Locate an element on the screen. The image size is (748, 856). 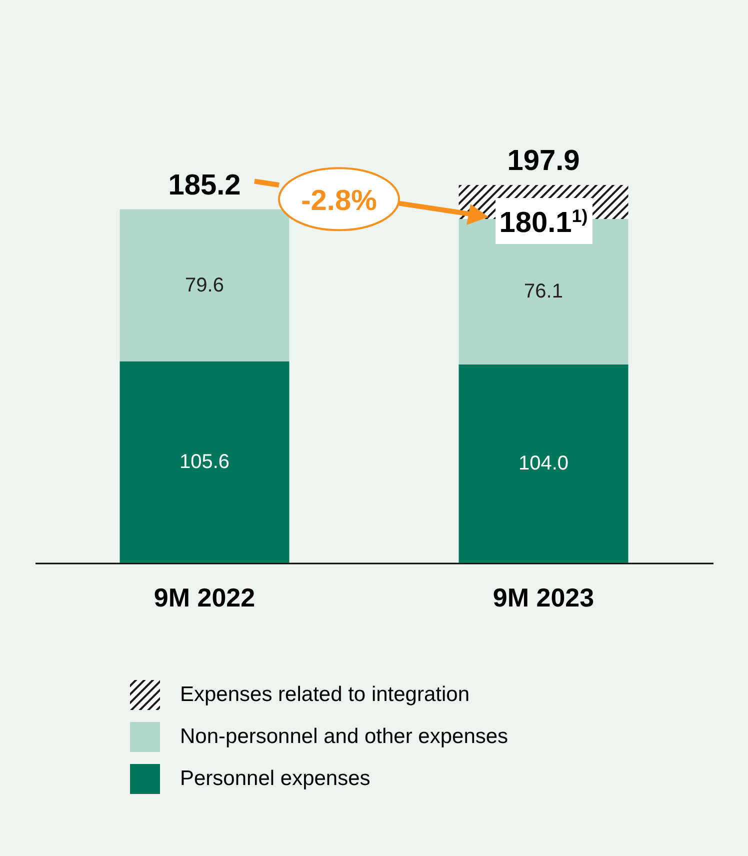
legend-label: Non-personnel and other expenses is located at coordinates (344, 736).